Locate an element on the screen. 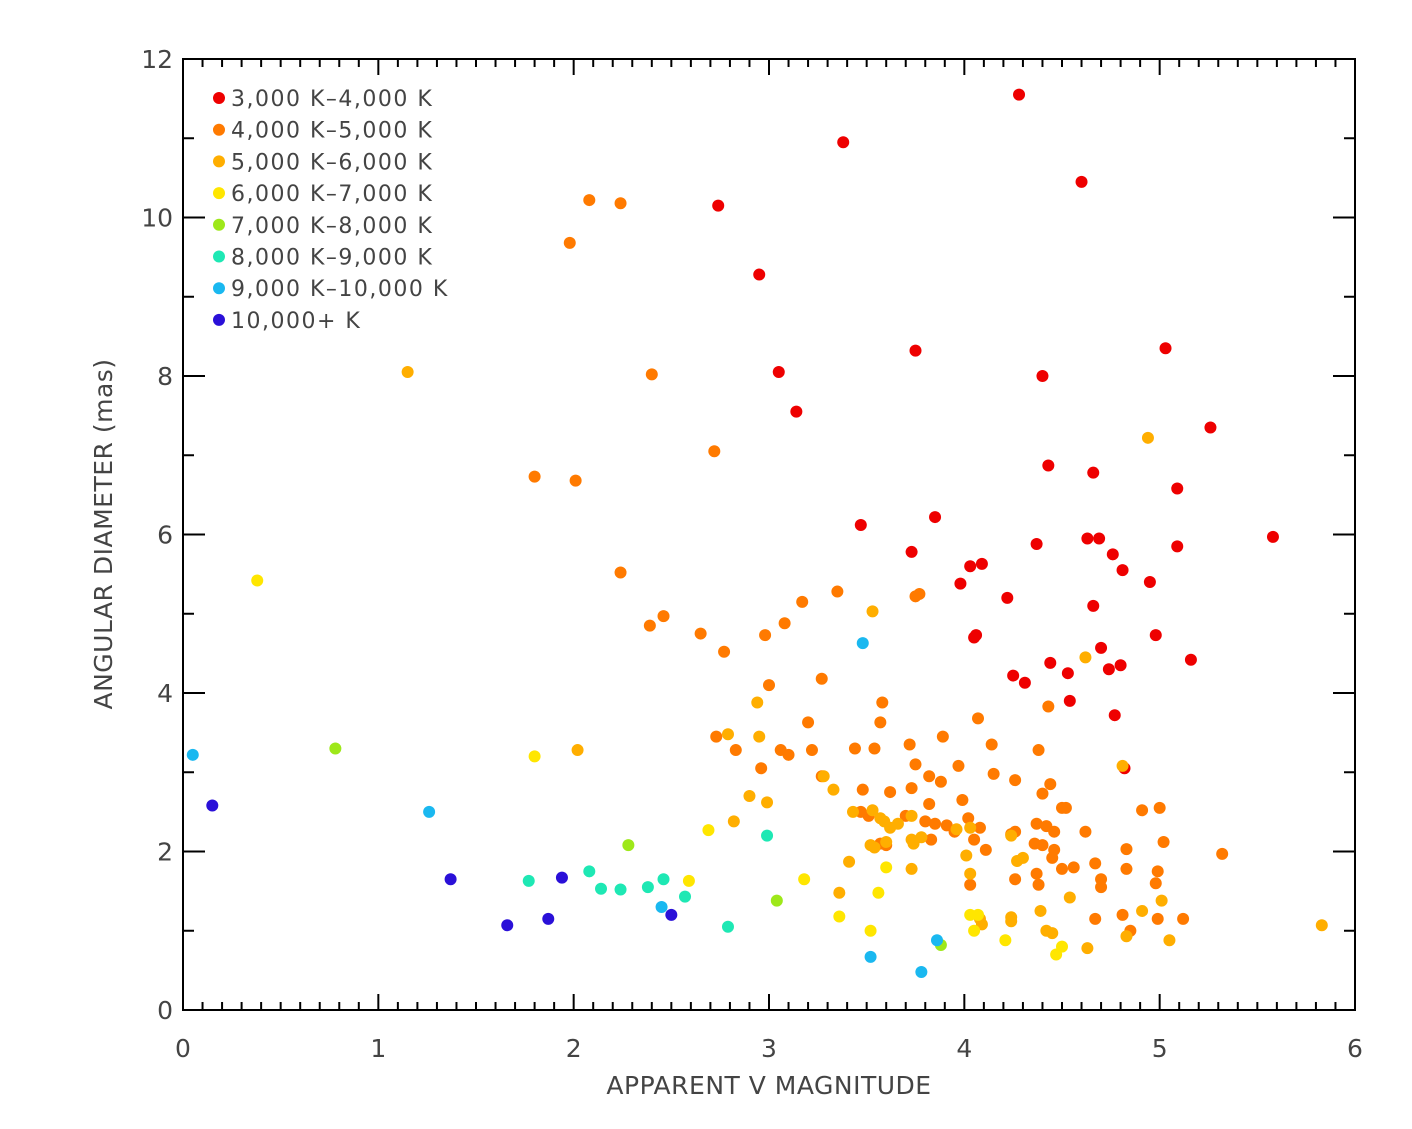 The height and width of the screenshot is (1129, 1412). legend-label: 4,000 K–5,000 K is located at coordinates (332, 131).